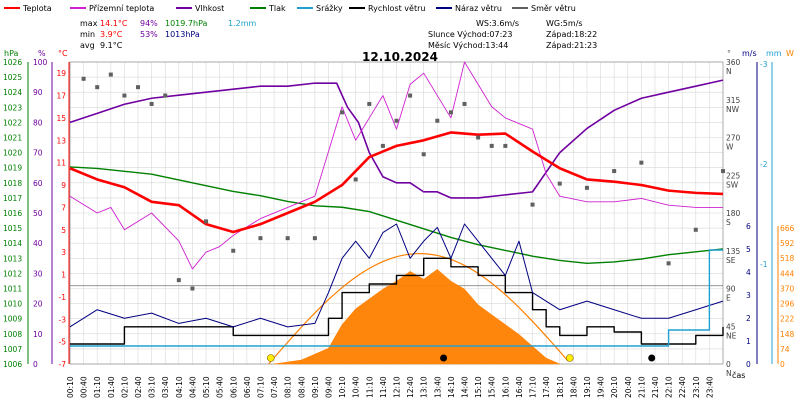  Describe the element at coordinates (614, 387) in the screenshot. I see `x-tick-label: 20:10` at that location.